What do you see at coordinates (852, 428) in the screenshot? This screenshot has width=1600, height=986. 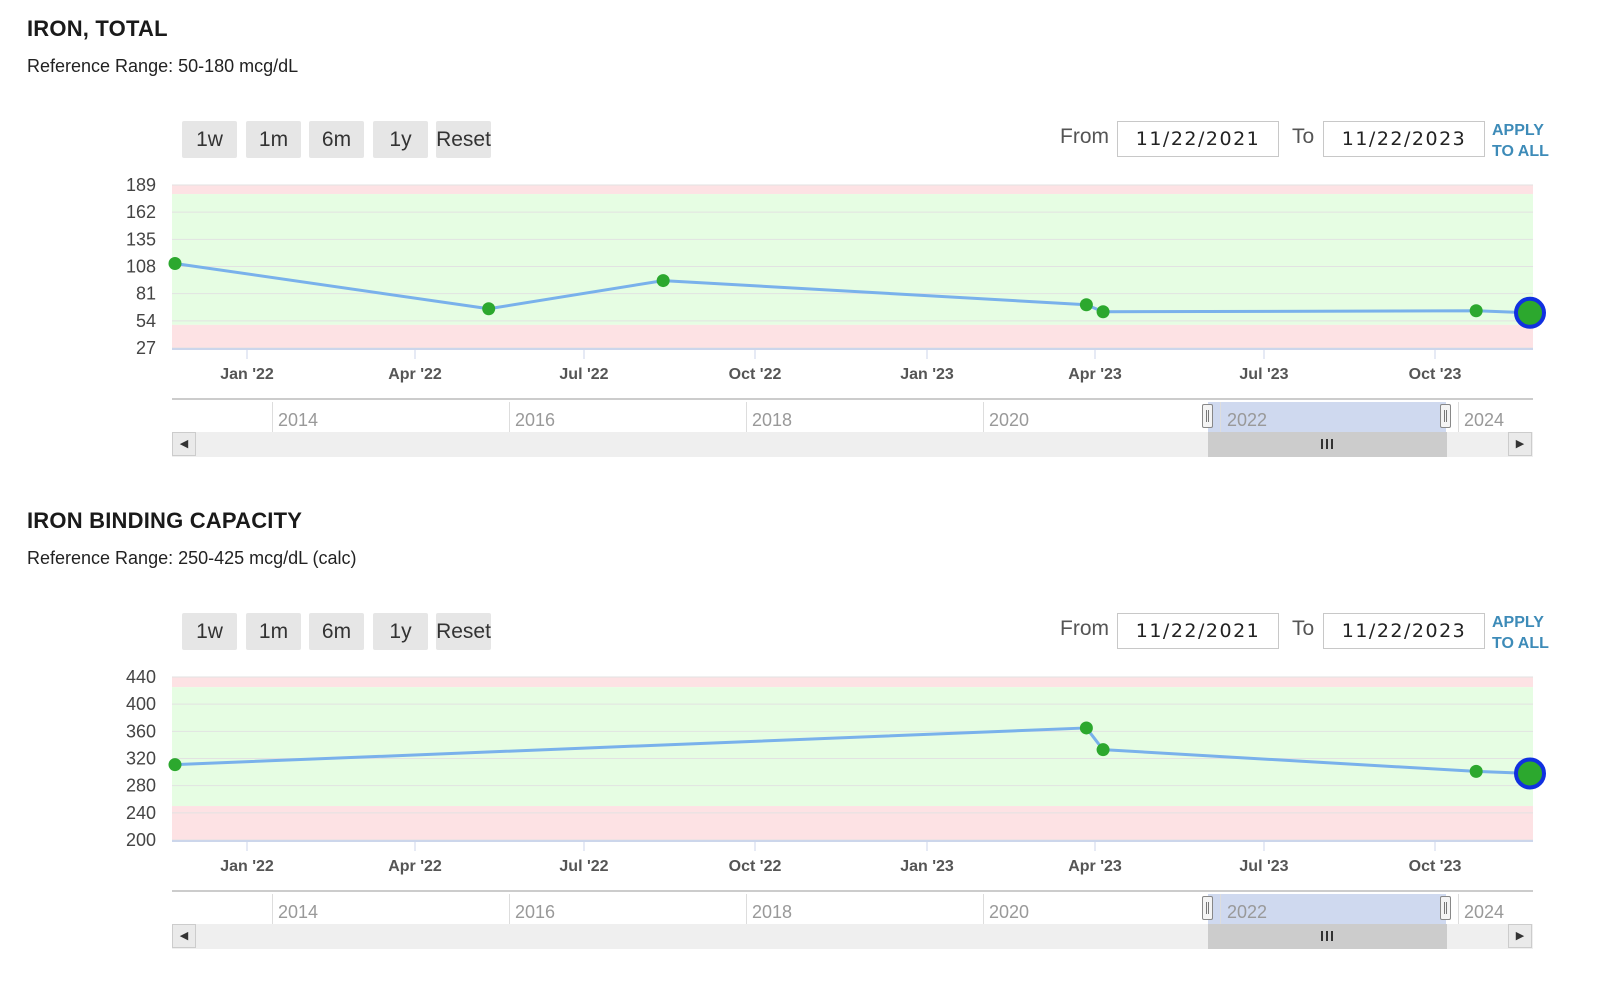 I see `navigator: 2014 2016 2018 2020 2022 2024 ◀ ▶` at bounding box center [852, 428].